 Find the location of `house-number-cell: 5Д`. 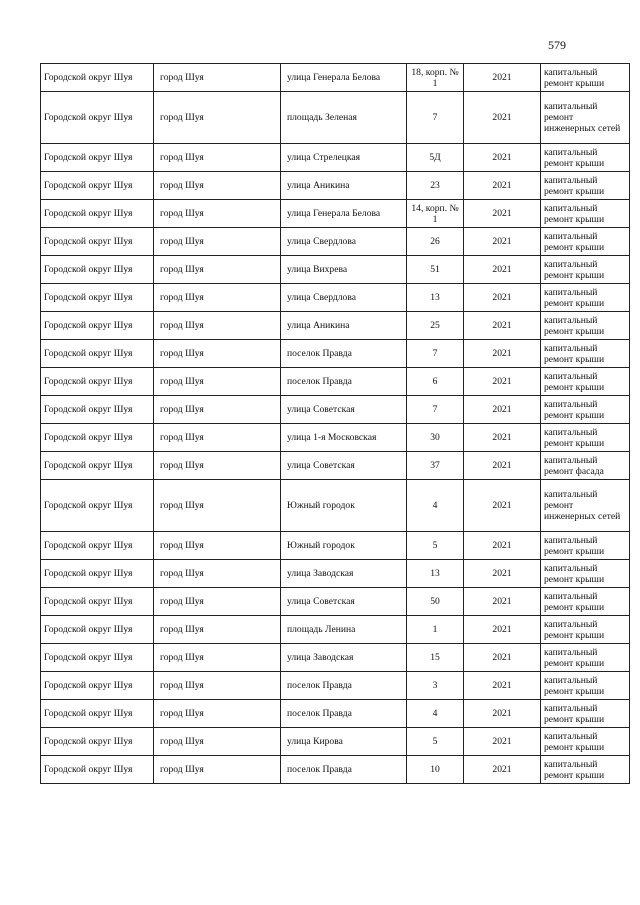

house-number-cell: 5Д is located at coordinates (435, 157).